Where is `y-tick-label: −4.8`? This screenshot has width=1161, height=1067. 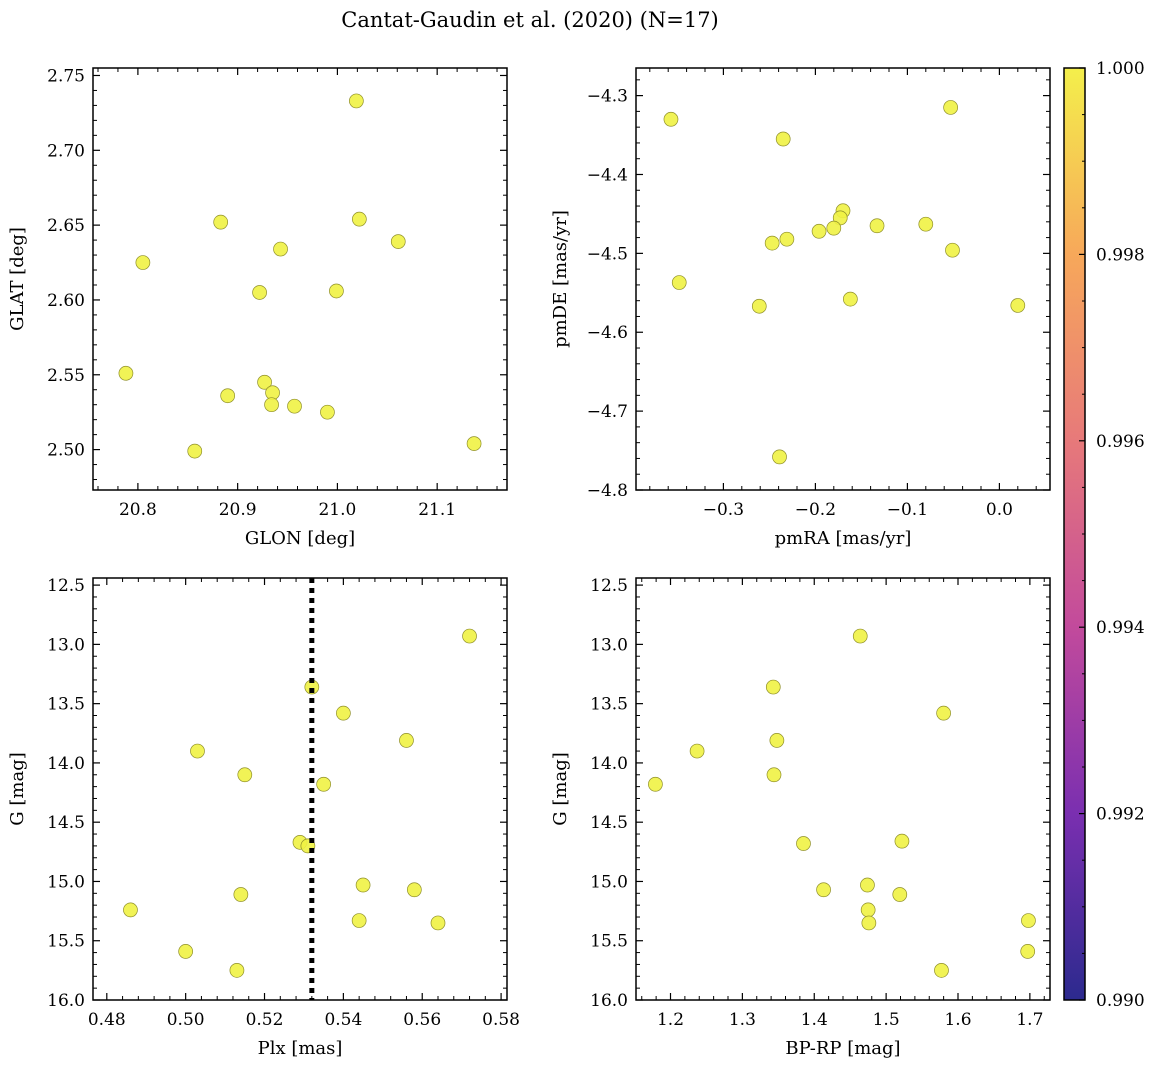
y-tick-label: −4.8 is located at coordinates (607, 491).